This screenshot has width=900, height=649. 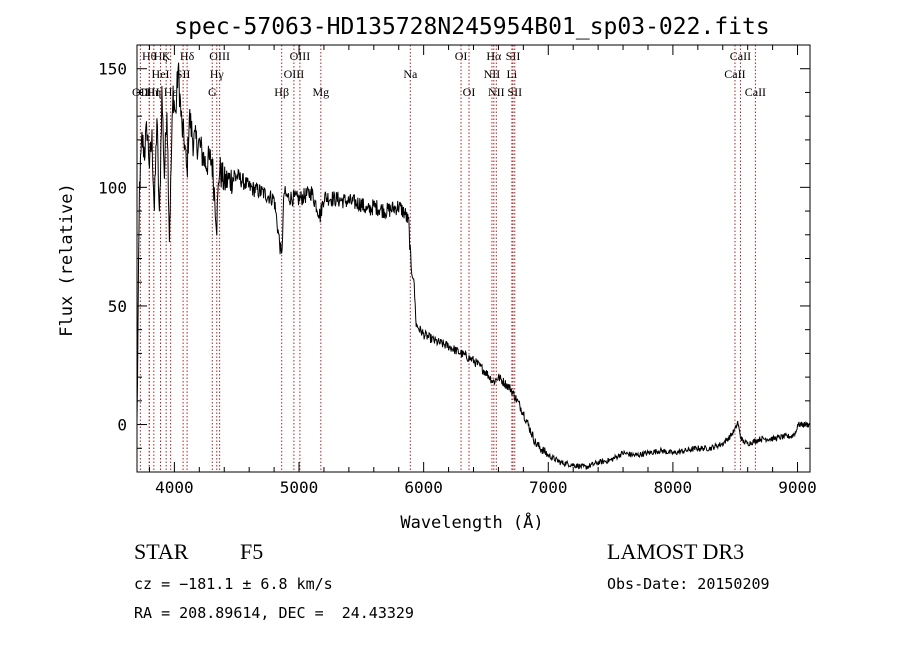 What do you see at coordinates (252, 551) in the screenshot?
I see `subclass: F5` at bounding box center [252, 551].